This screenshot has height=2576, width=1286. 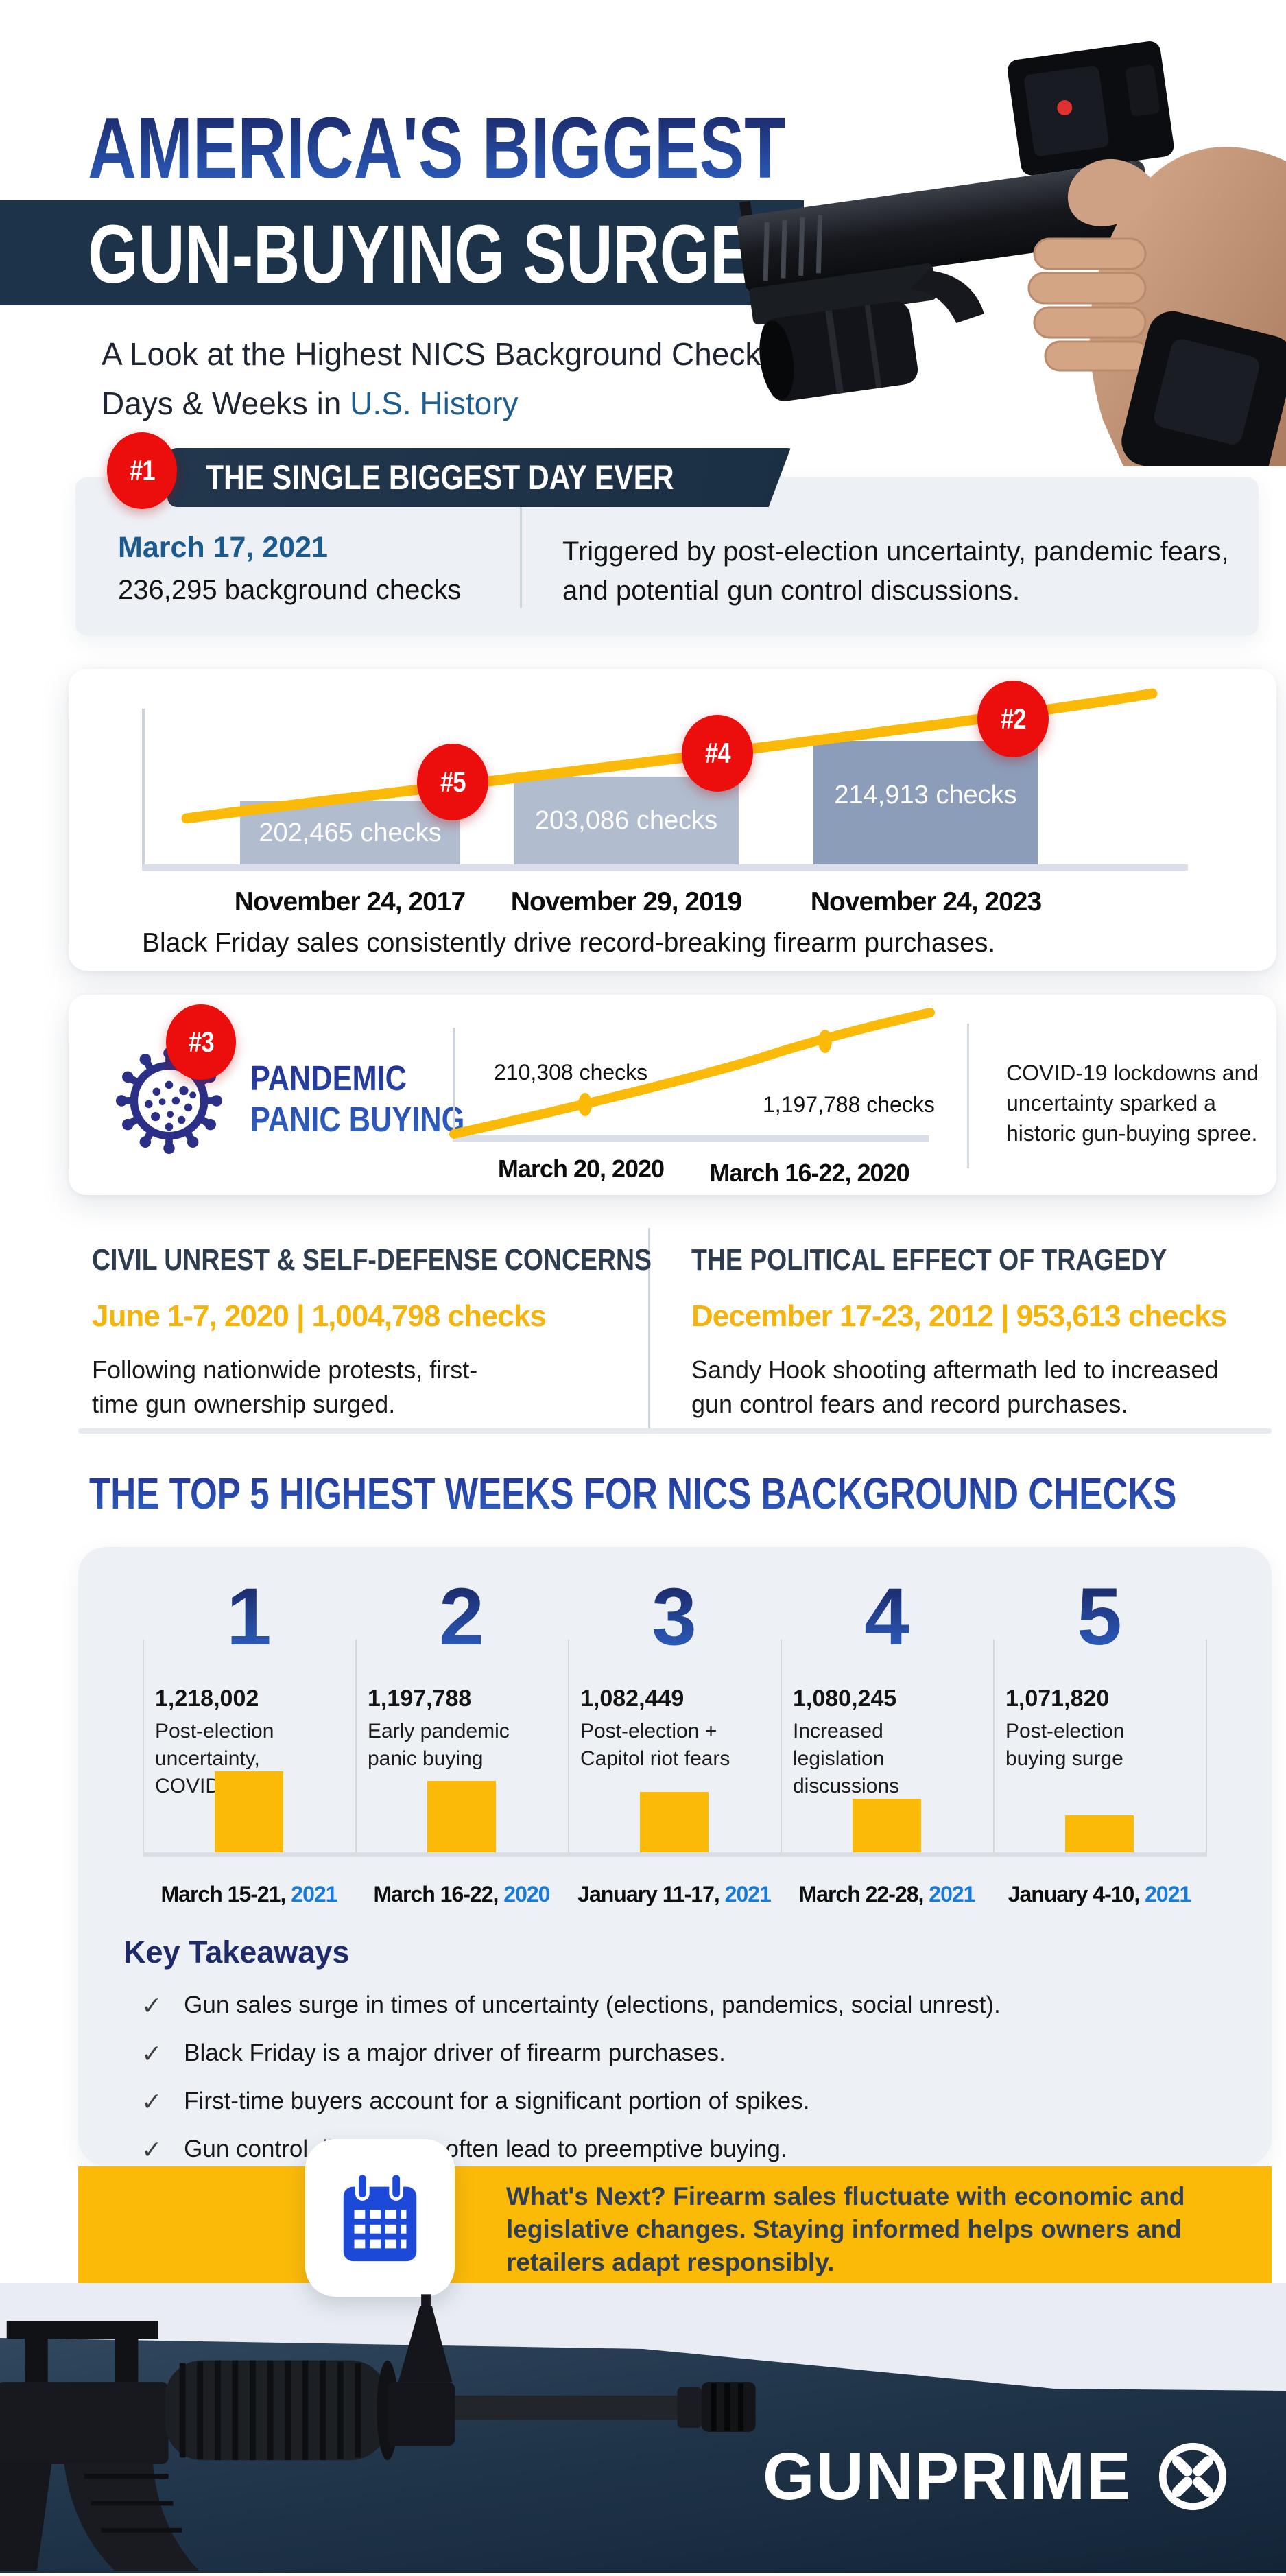 I want to click on whats-next-banner, so click(x=675, y=2224).